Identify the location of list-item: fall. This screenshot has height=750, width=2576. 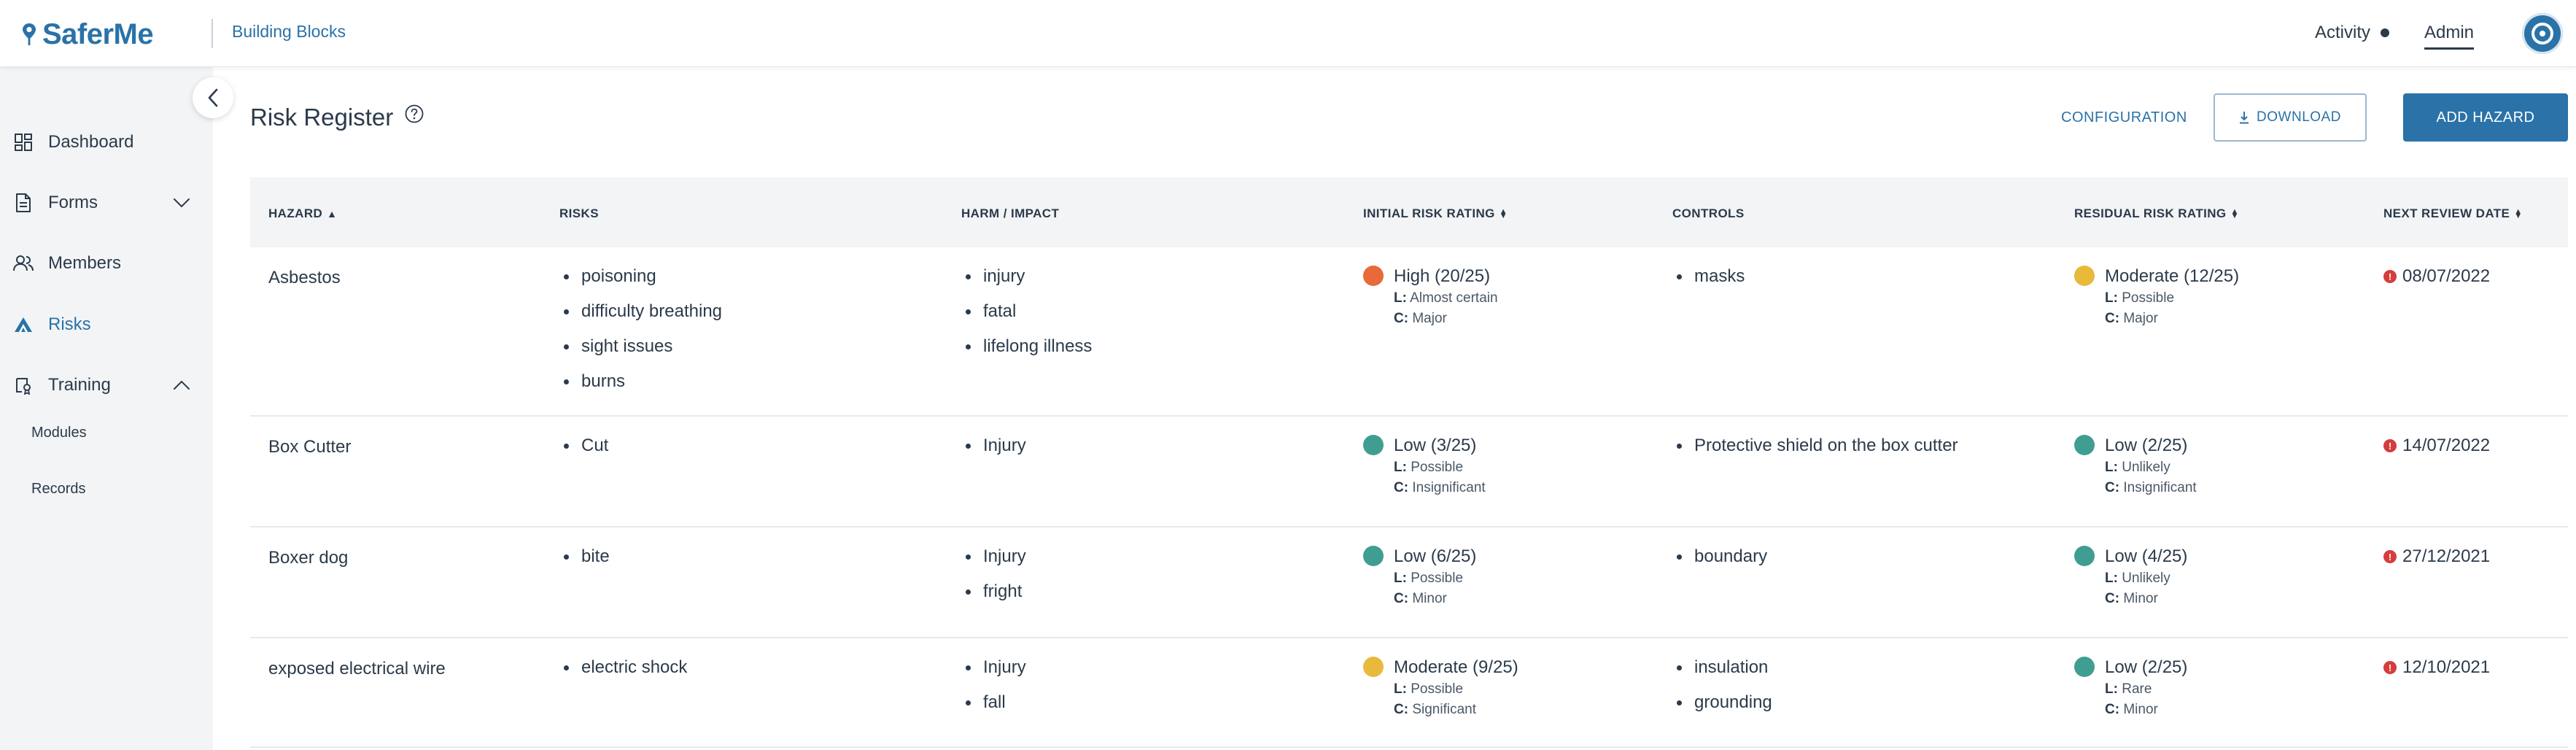
(994, 709).